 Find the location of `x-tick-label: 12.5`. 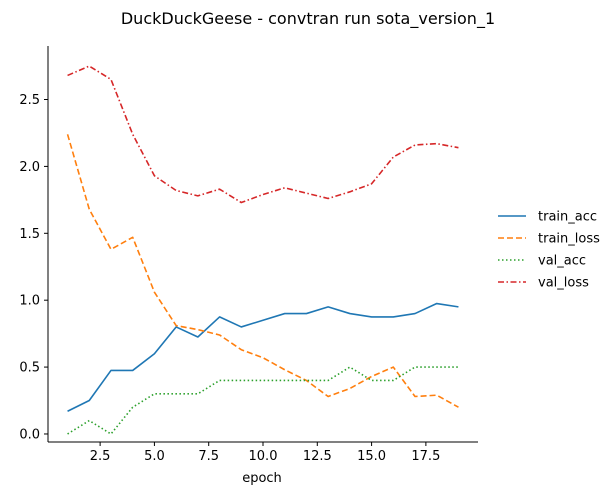

x-tick-label: 12.5 is located at coordinates (317, 456).